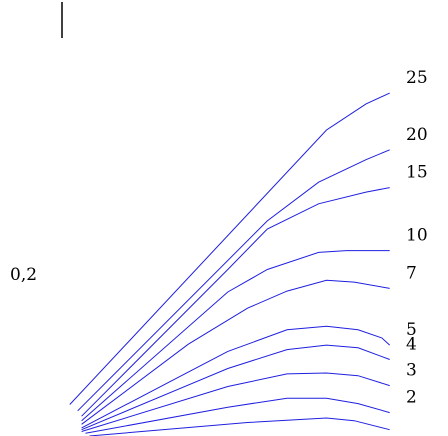 Image resolution: width=448 pixels, height=436 pixels. I want to click on series-label: 15, so click(417, 173).